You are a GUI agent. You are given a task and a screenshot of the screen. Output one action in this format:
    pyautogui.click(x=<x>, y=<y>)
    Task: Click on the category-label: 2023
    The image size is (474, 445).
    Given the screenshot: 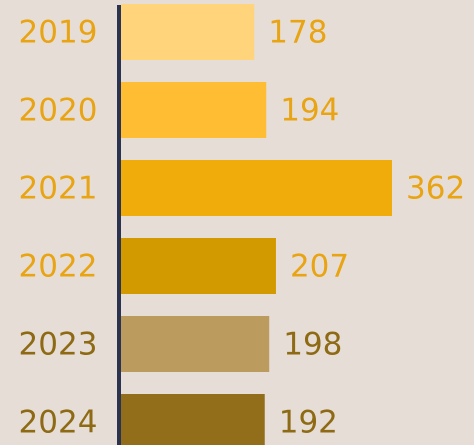 What is the action you would take?
    pyautogui.click(x=58, y=345)
    